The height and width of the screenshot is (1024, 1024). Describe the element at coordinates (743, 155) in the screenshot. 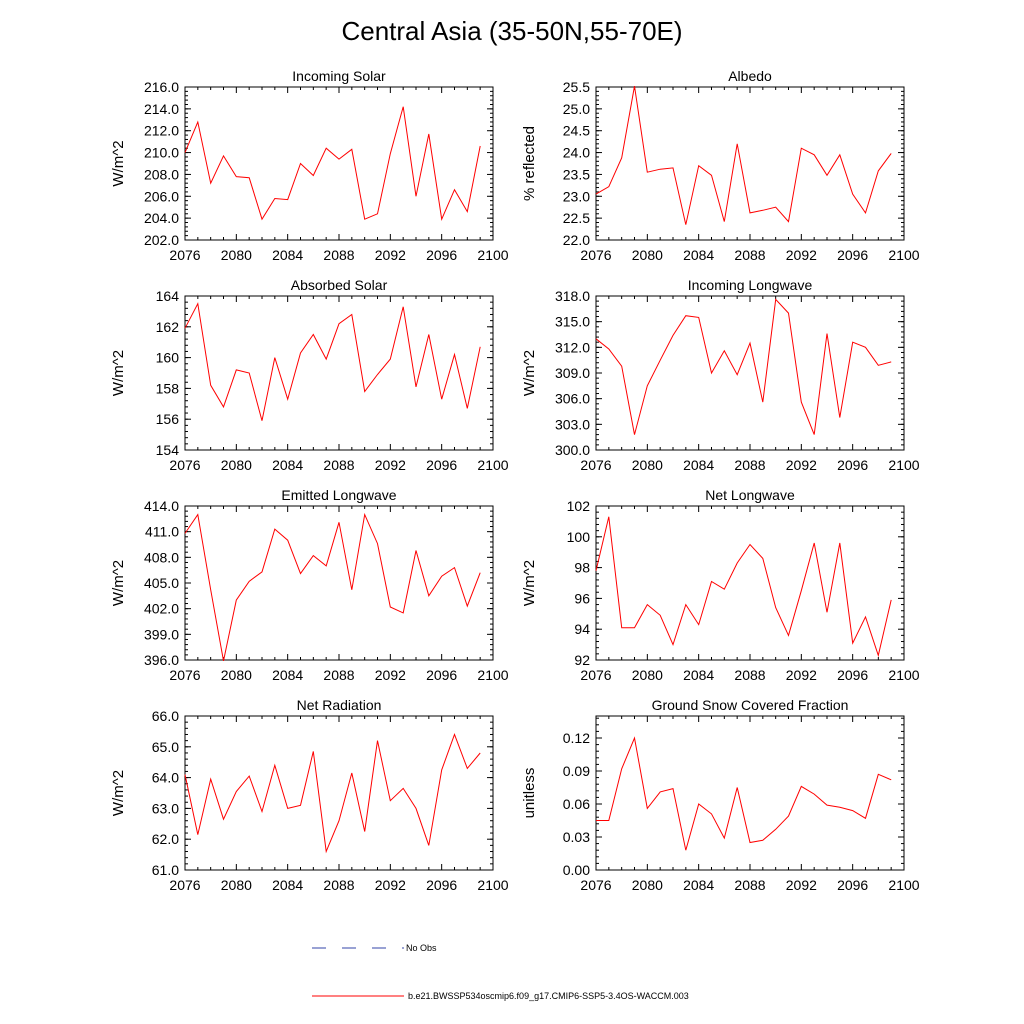

I see `series-line-albedo` at that location.